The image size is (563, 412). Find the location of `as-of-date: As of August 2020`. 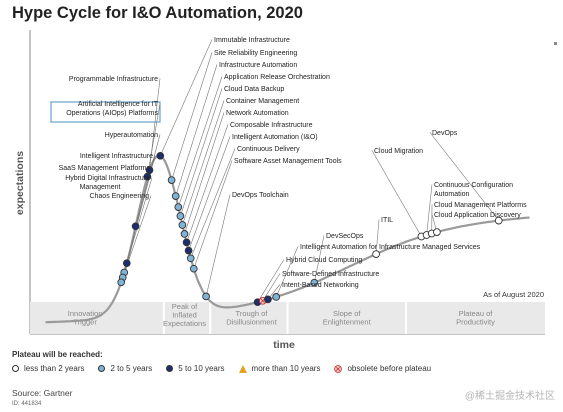

as-of-date: As of August 2020 is located at coordinates (513, 294).